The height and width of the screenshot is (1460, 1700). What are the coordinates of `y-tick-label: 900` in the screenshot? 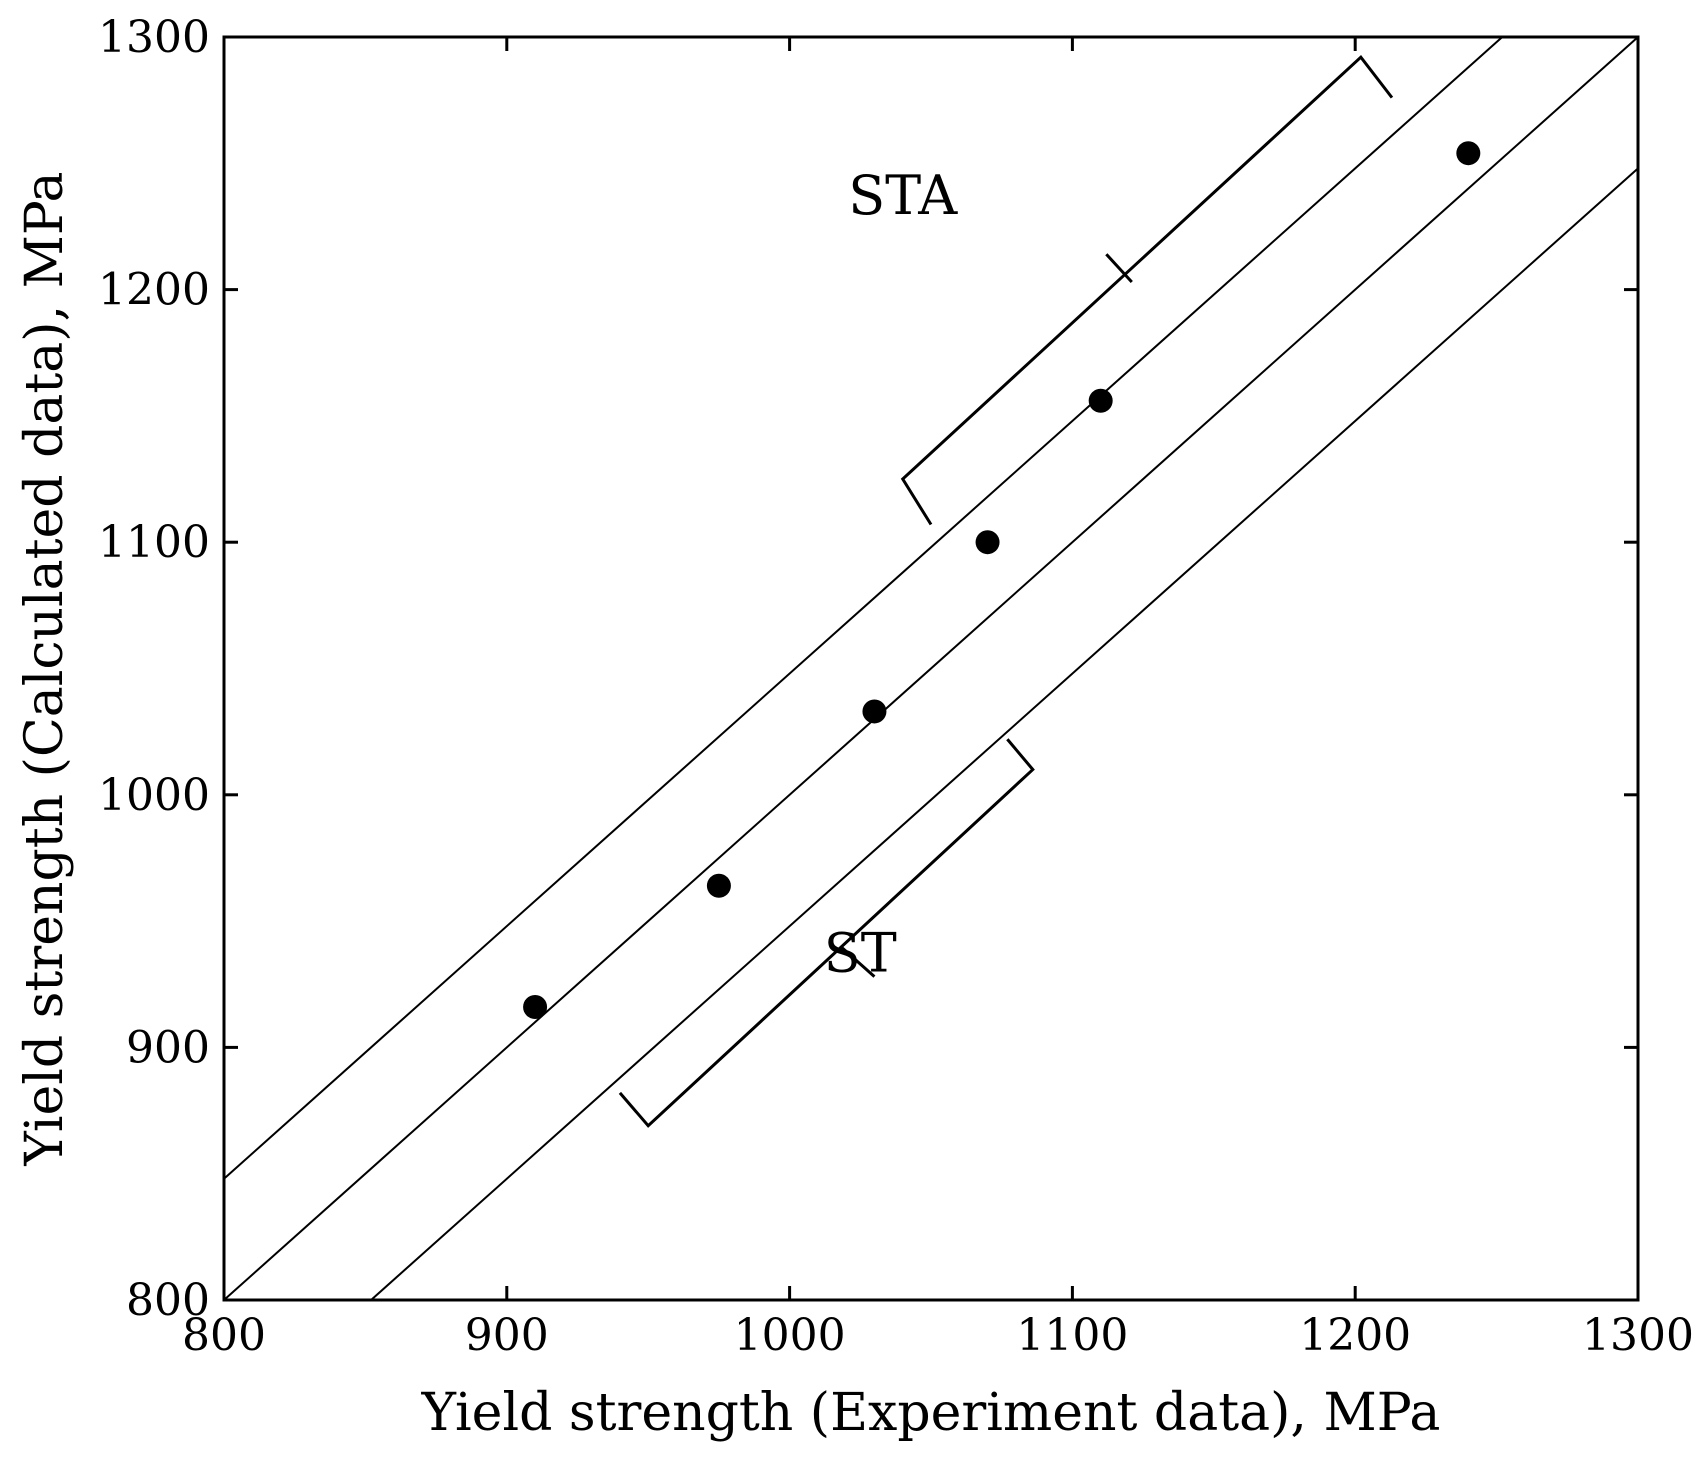 It's located at (168, 1047).